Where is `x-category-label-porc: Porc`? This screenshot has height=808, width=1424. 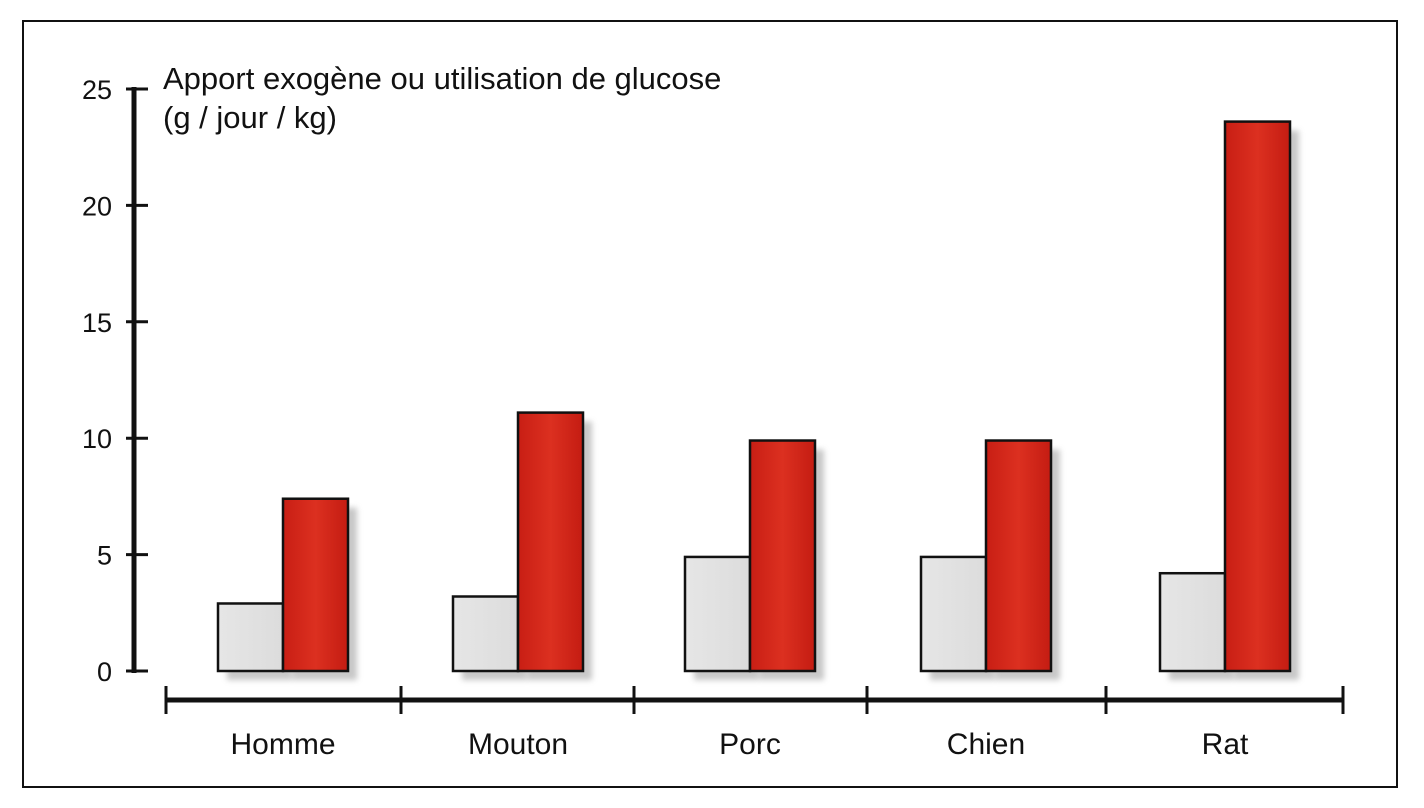
x-category-label-porc: Porc is located at coordinates (750, 744).